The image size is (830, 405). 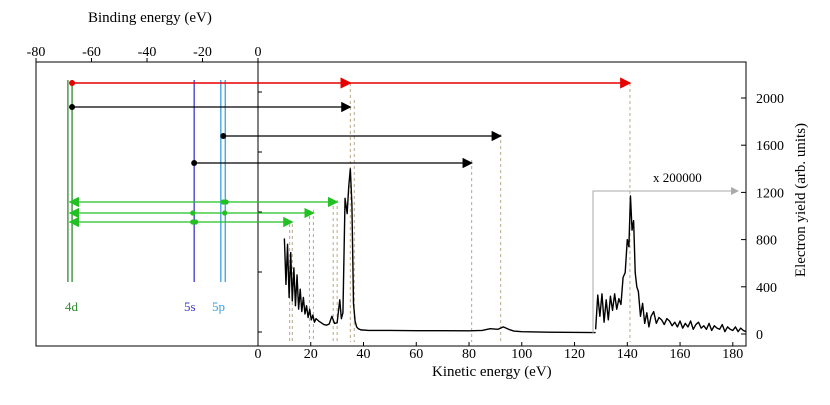 I want to click on magnification-label: x 200000, so click(x=677, y=177).